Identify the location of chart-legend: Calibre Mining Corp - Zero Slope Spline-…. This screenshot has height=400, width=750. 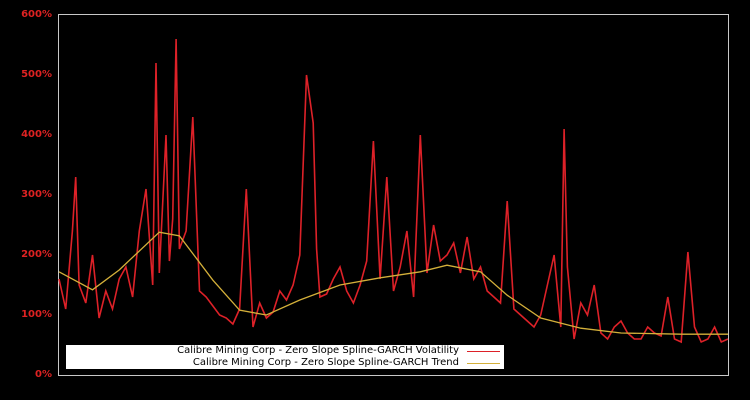
(285, 357).